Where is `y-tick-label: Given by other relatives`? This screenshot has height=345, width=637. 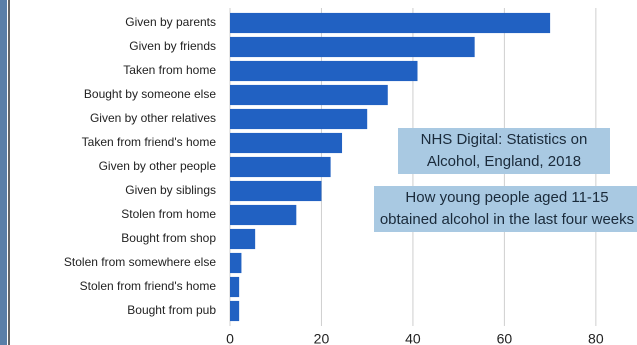
y-tick-label: Given by other relatives is located at coordinates (153, 118).